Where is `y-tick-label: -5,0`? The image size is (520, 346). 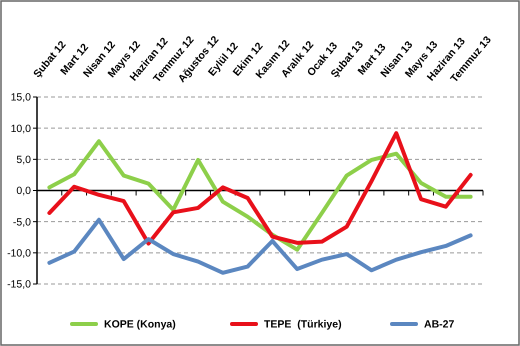 y-tick-label: -5,0 is located at coordinates (22, 222).